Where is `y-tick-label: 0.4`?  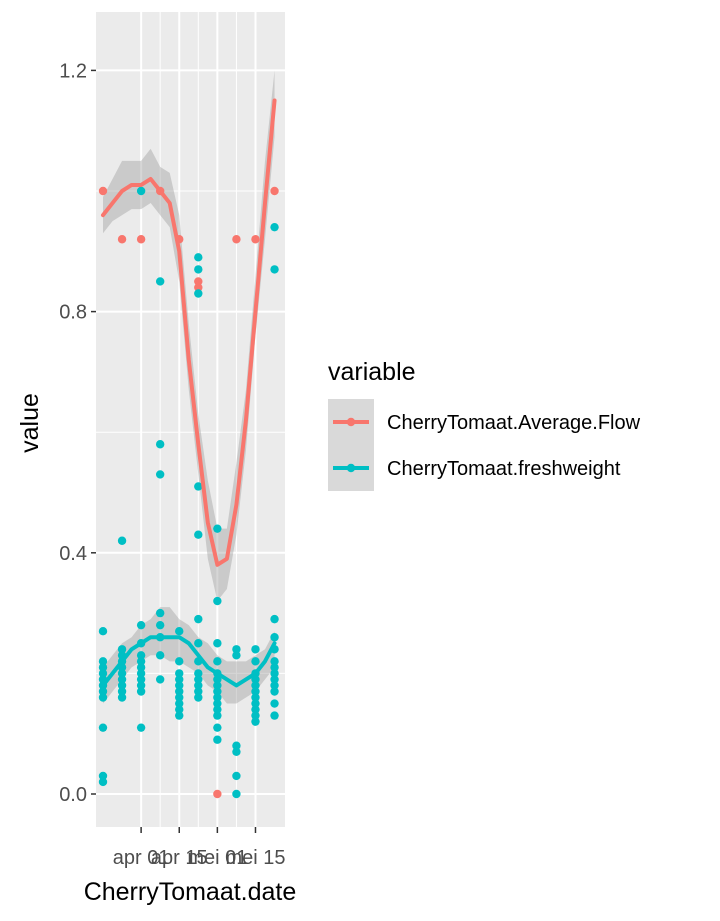
y-tick-label: 0.4 is located at coordinates (73, 554).